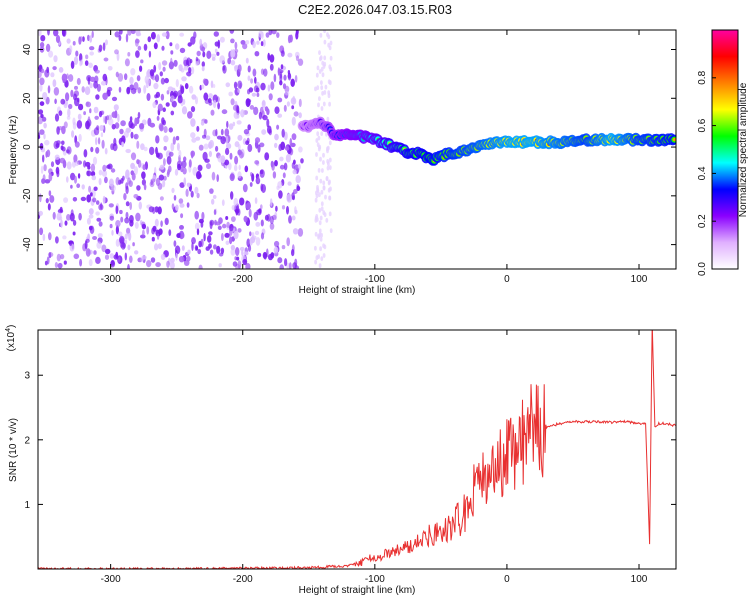 The image size is (750, 600). I want to click on ridge-core, so click(674, 140).